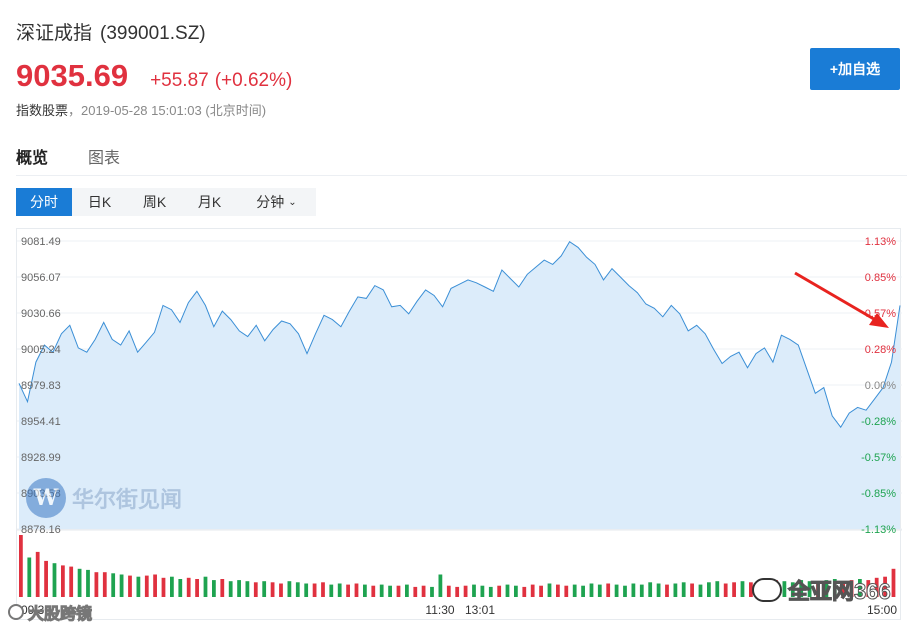 Image resolution: width=923 pixels, height=628 pixels. Describe the element at coordinates (41, 278) in the screenshot. I see `y-tick-label-left: 9056.07` at that location.